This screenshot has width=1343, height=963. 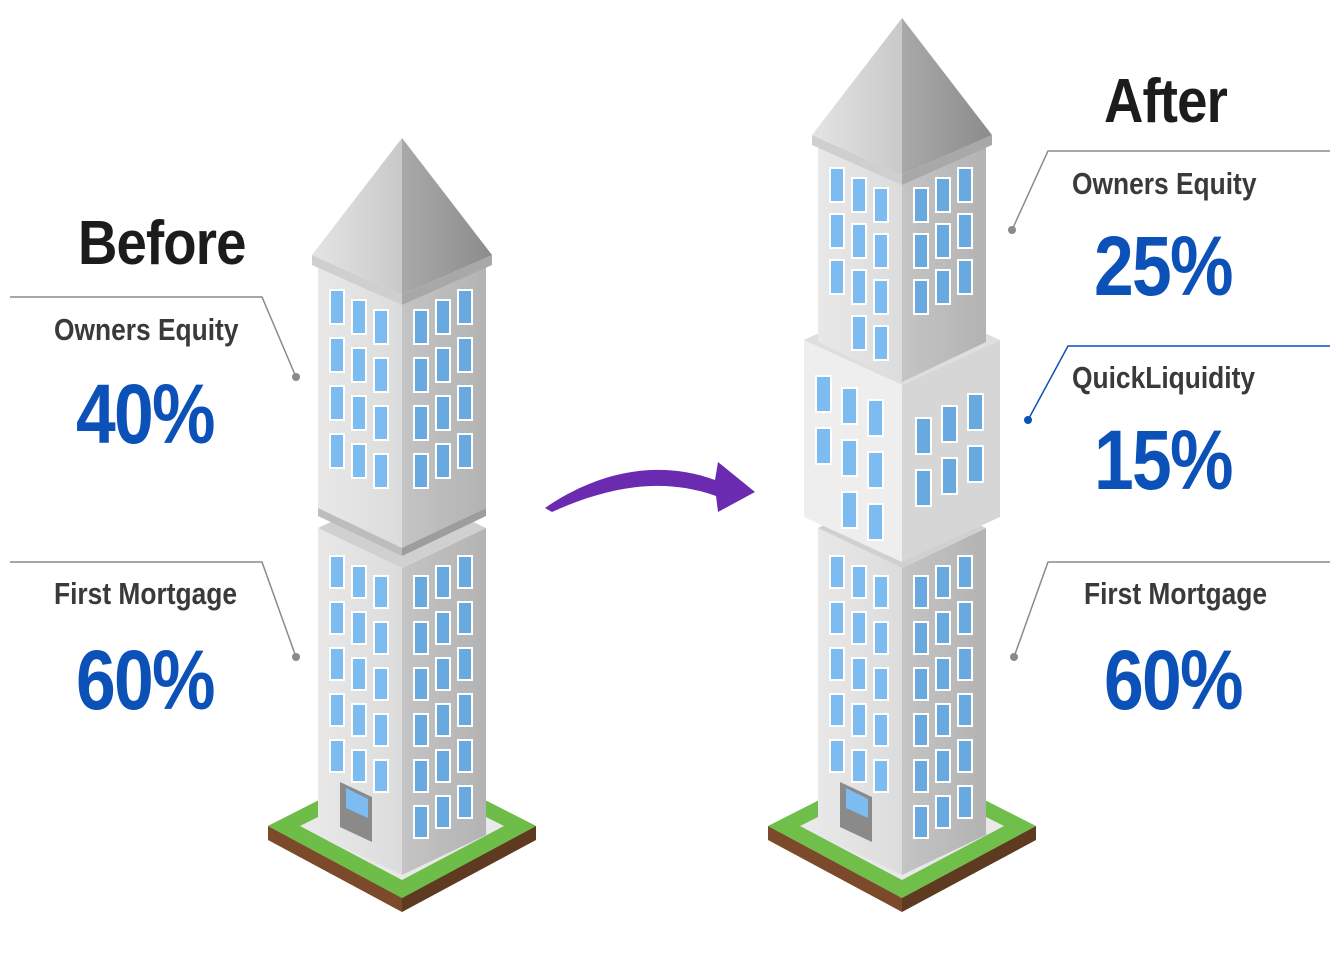 What do you see at coordinates (650, 487) in the screenshot?
I see `arrow-right-icon` at bounding box center [650, 487].